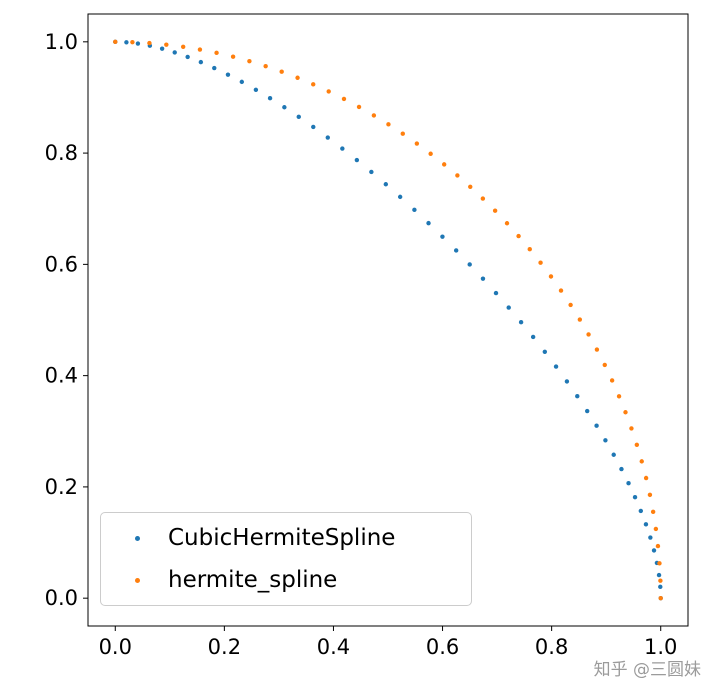  What do you see at coordinates (253, 579) in the screenshot?
I see `legend-label-hermite-spline: hermite_spline` at bounding box center [253, 579].